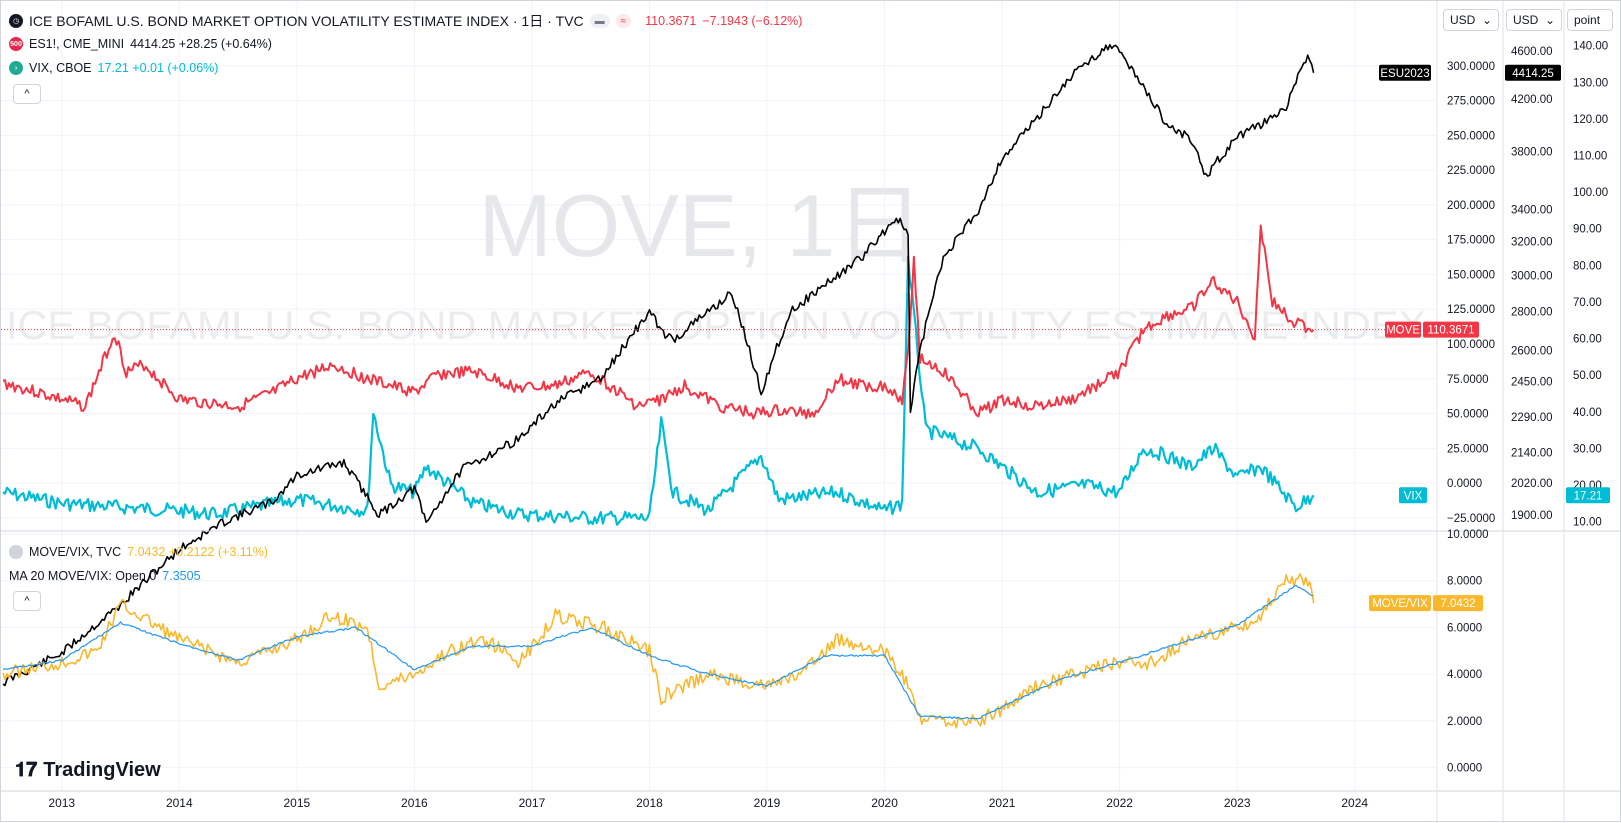 The height and width of the screenshot is (823, 1621). I want to click on ratio-last-value: 7.0432, so click(1457, 604).